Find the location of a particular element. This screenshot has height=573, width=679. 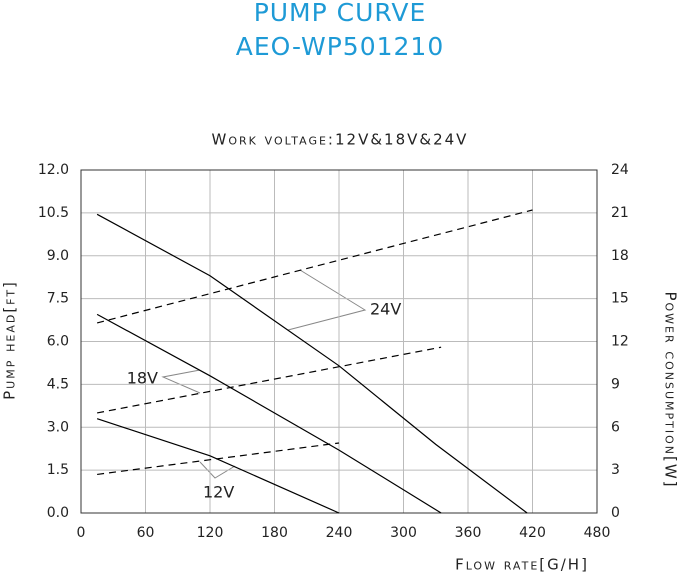

y-tick-label: 4.5 is located at coordinates (58, 384).